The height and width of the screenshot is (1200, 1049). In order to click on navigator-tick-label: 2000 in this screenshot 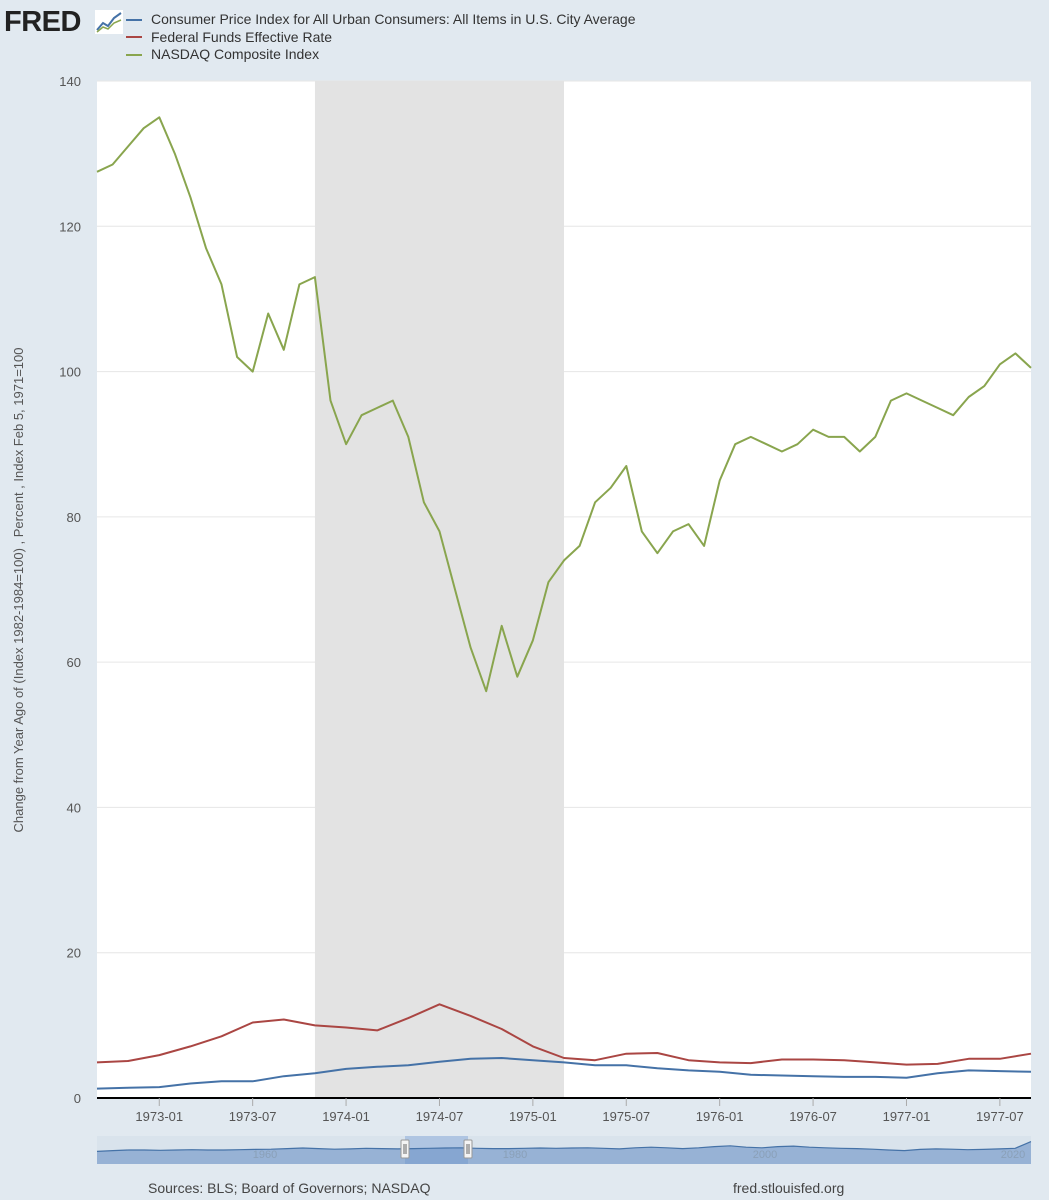, I will do `click(765, 1155)`.